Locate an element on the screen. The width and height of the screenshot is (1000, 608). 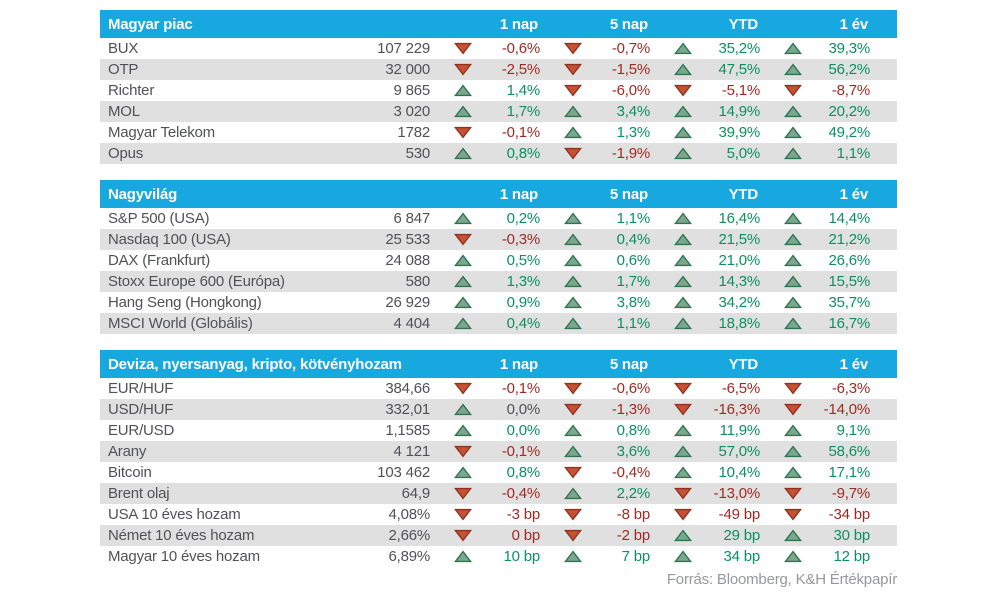
change-cell: -6,0% is located at coordinates (595, 90).